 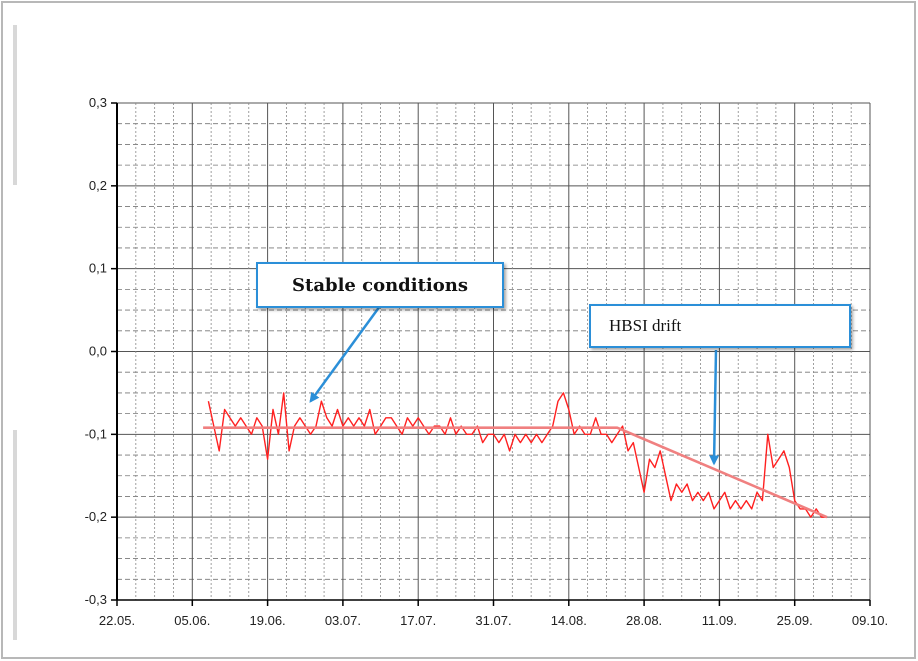 What do you see at coordinates (268, 620) in the screenshot?
I see `x-tick-label: 19.06.` at bounding box center [268, 620].